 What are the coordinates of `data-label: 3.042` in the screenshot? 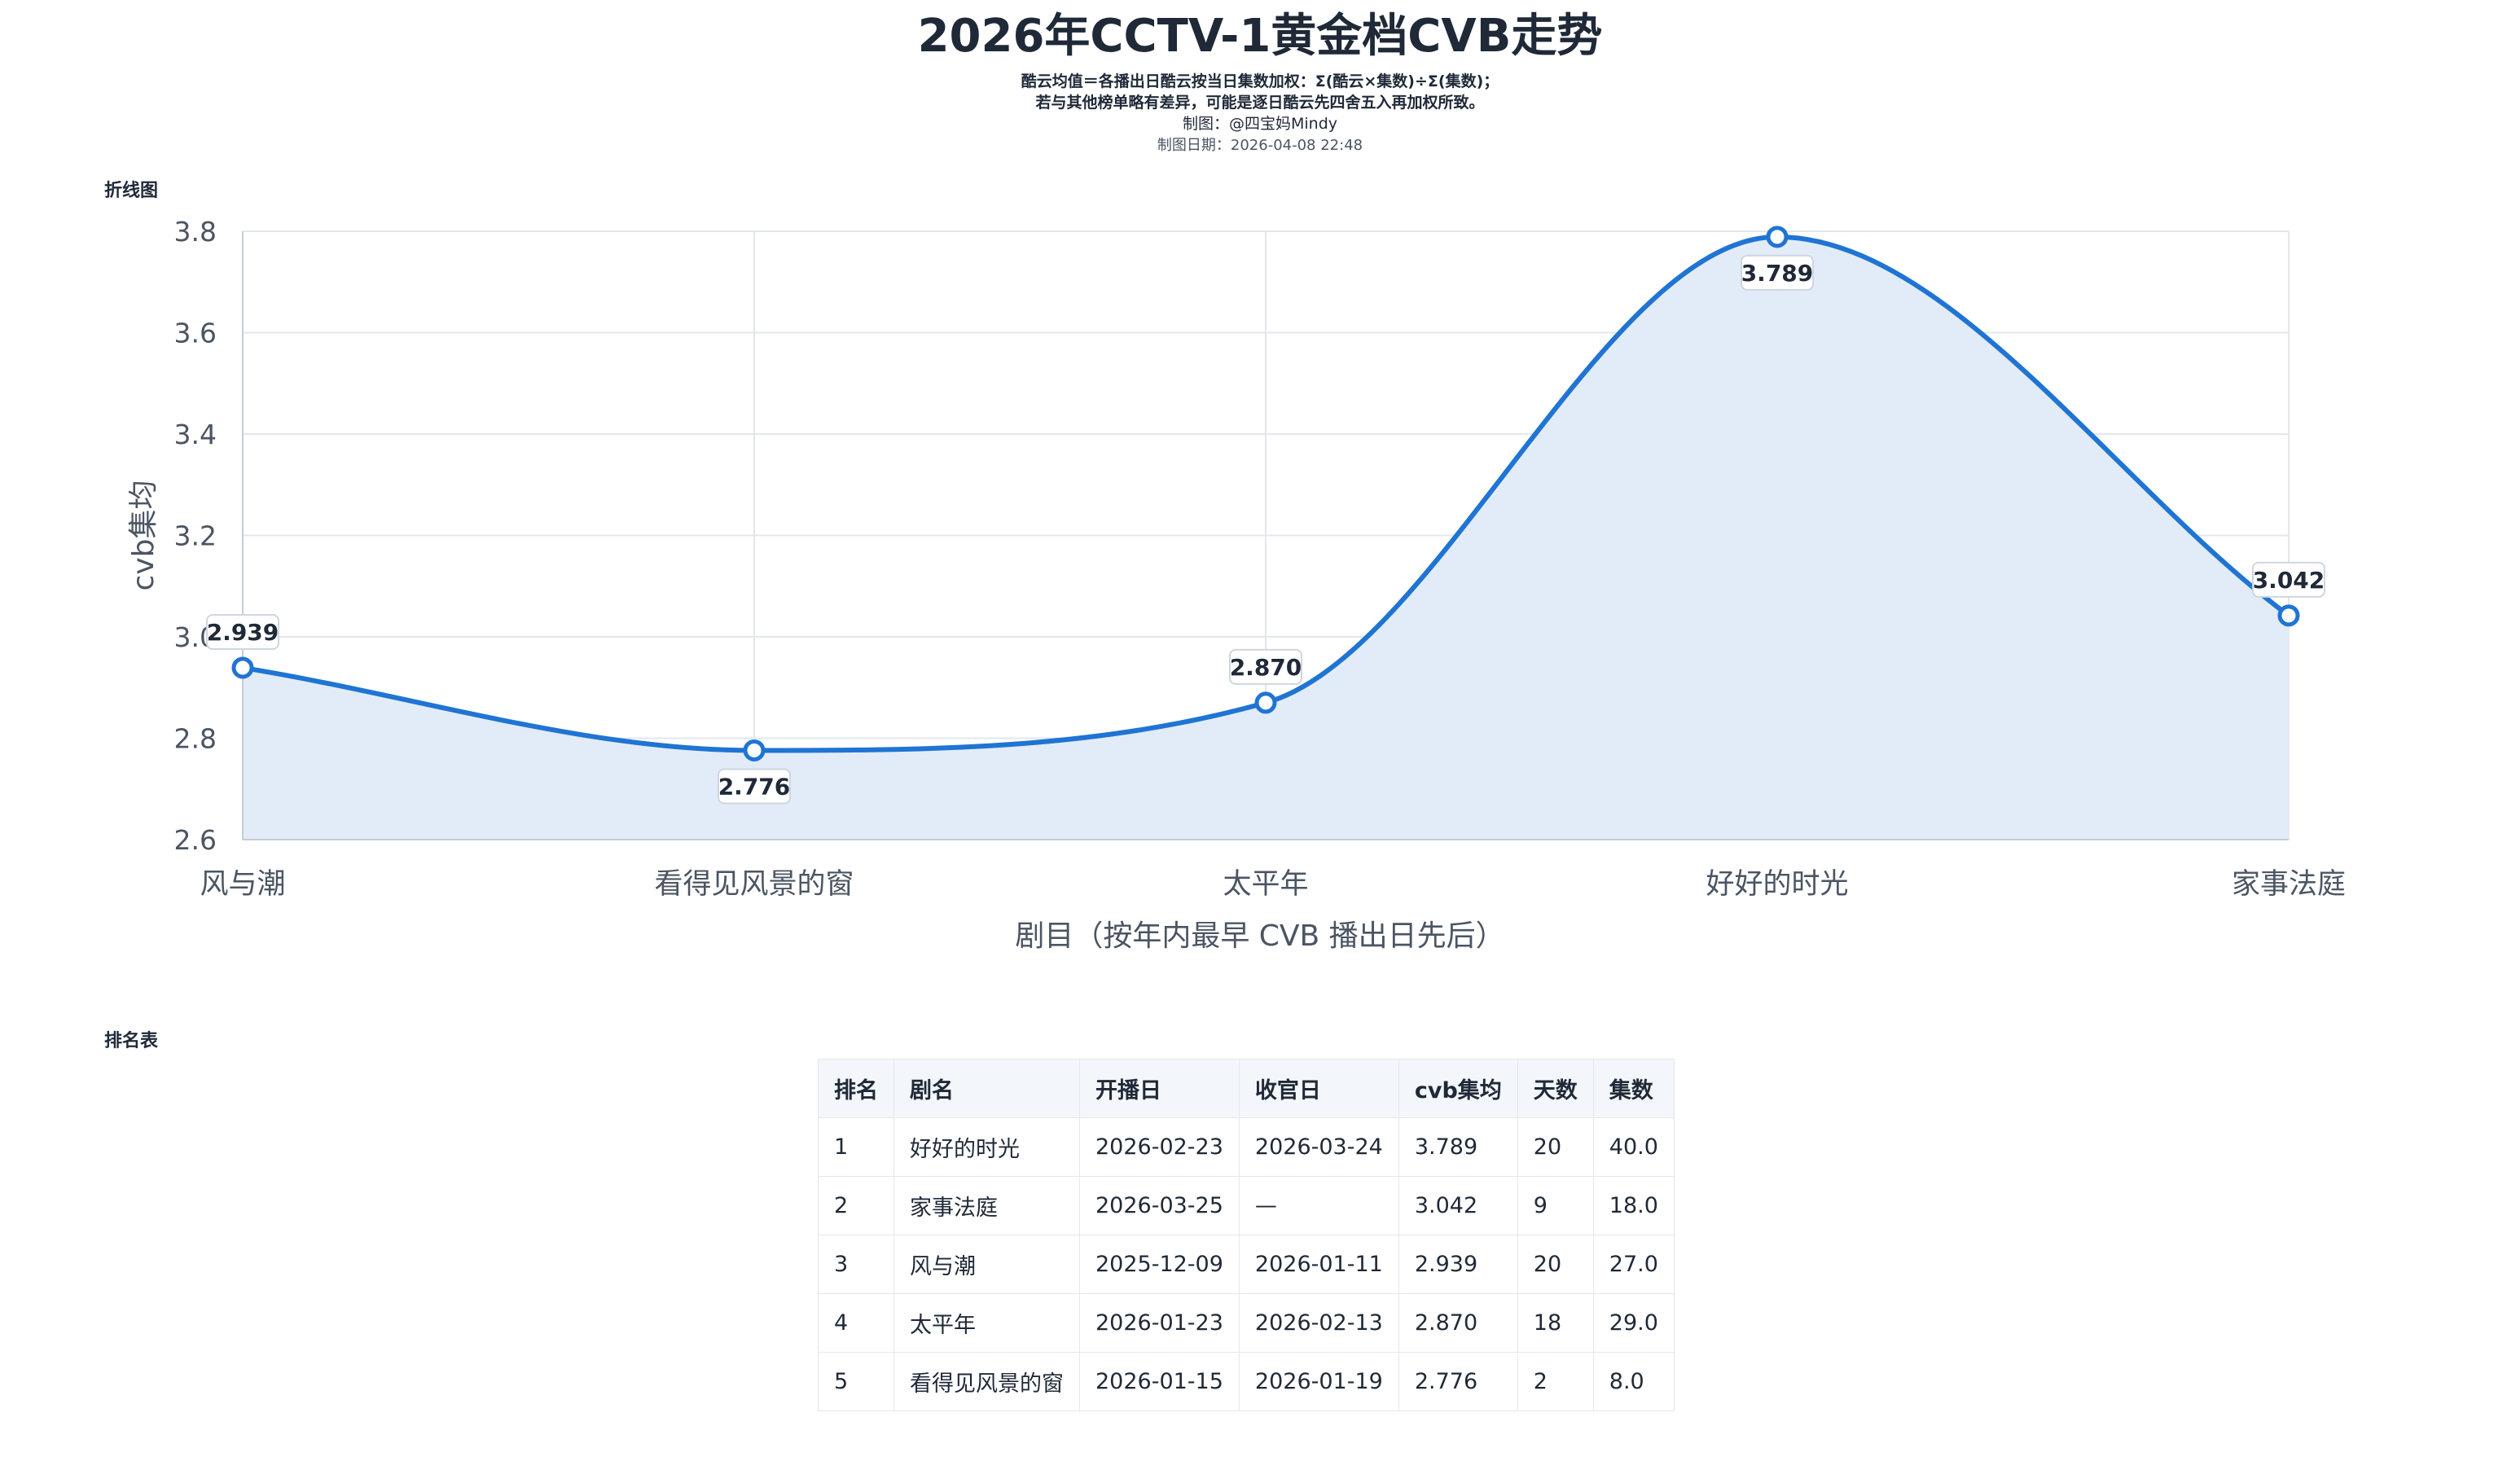 It's located at (2289, 580).